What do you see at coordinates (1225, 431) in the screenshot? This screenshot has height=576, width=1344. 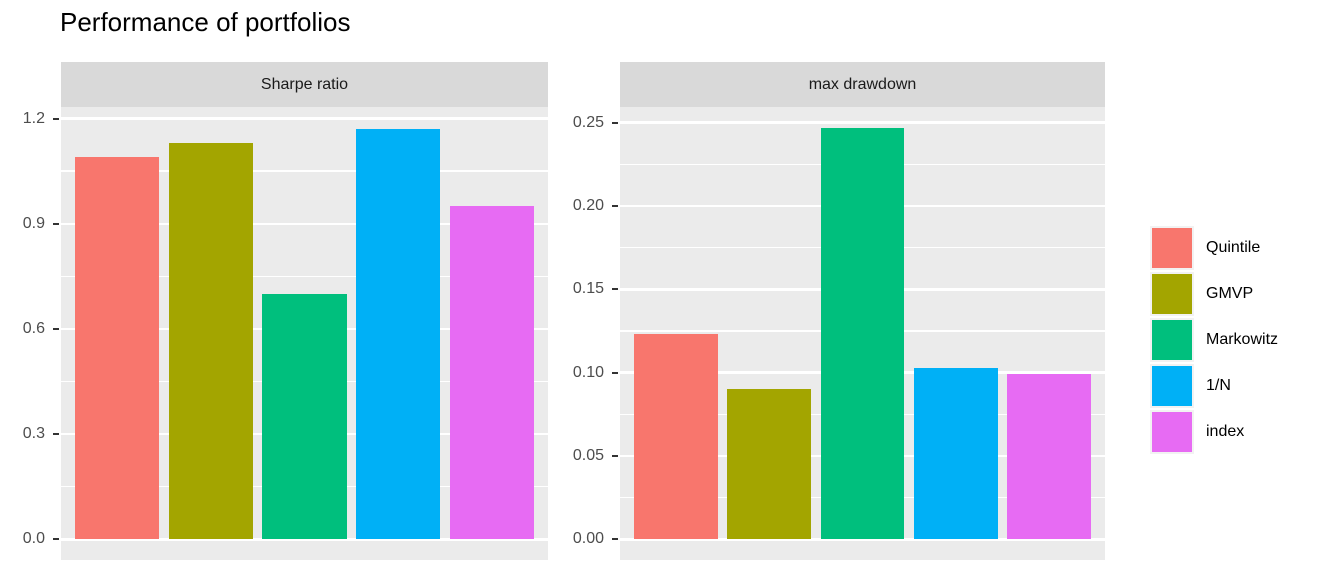 I see `legend-label: index` at bounding box center [1225, 431].